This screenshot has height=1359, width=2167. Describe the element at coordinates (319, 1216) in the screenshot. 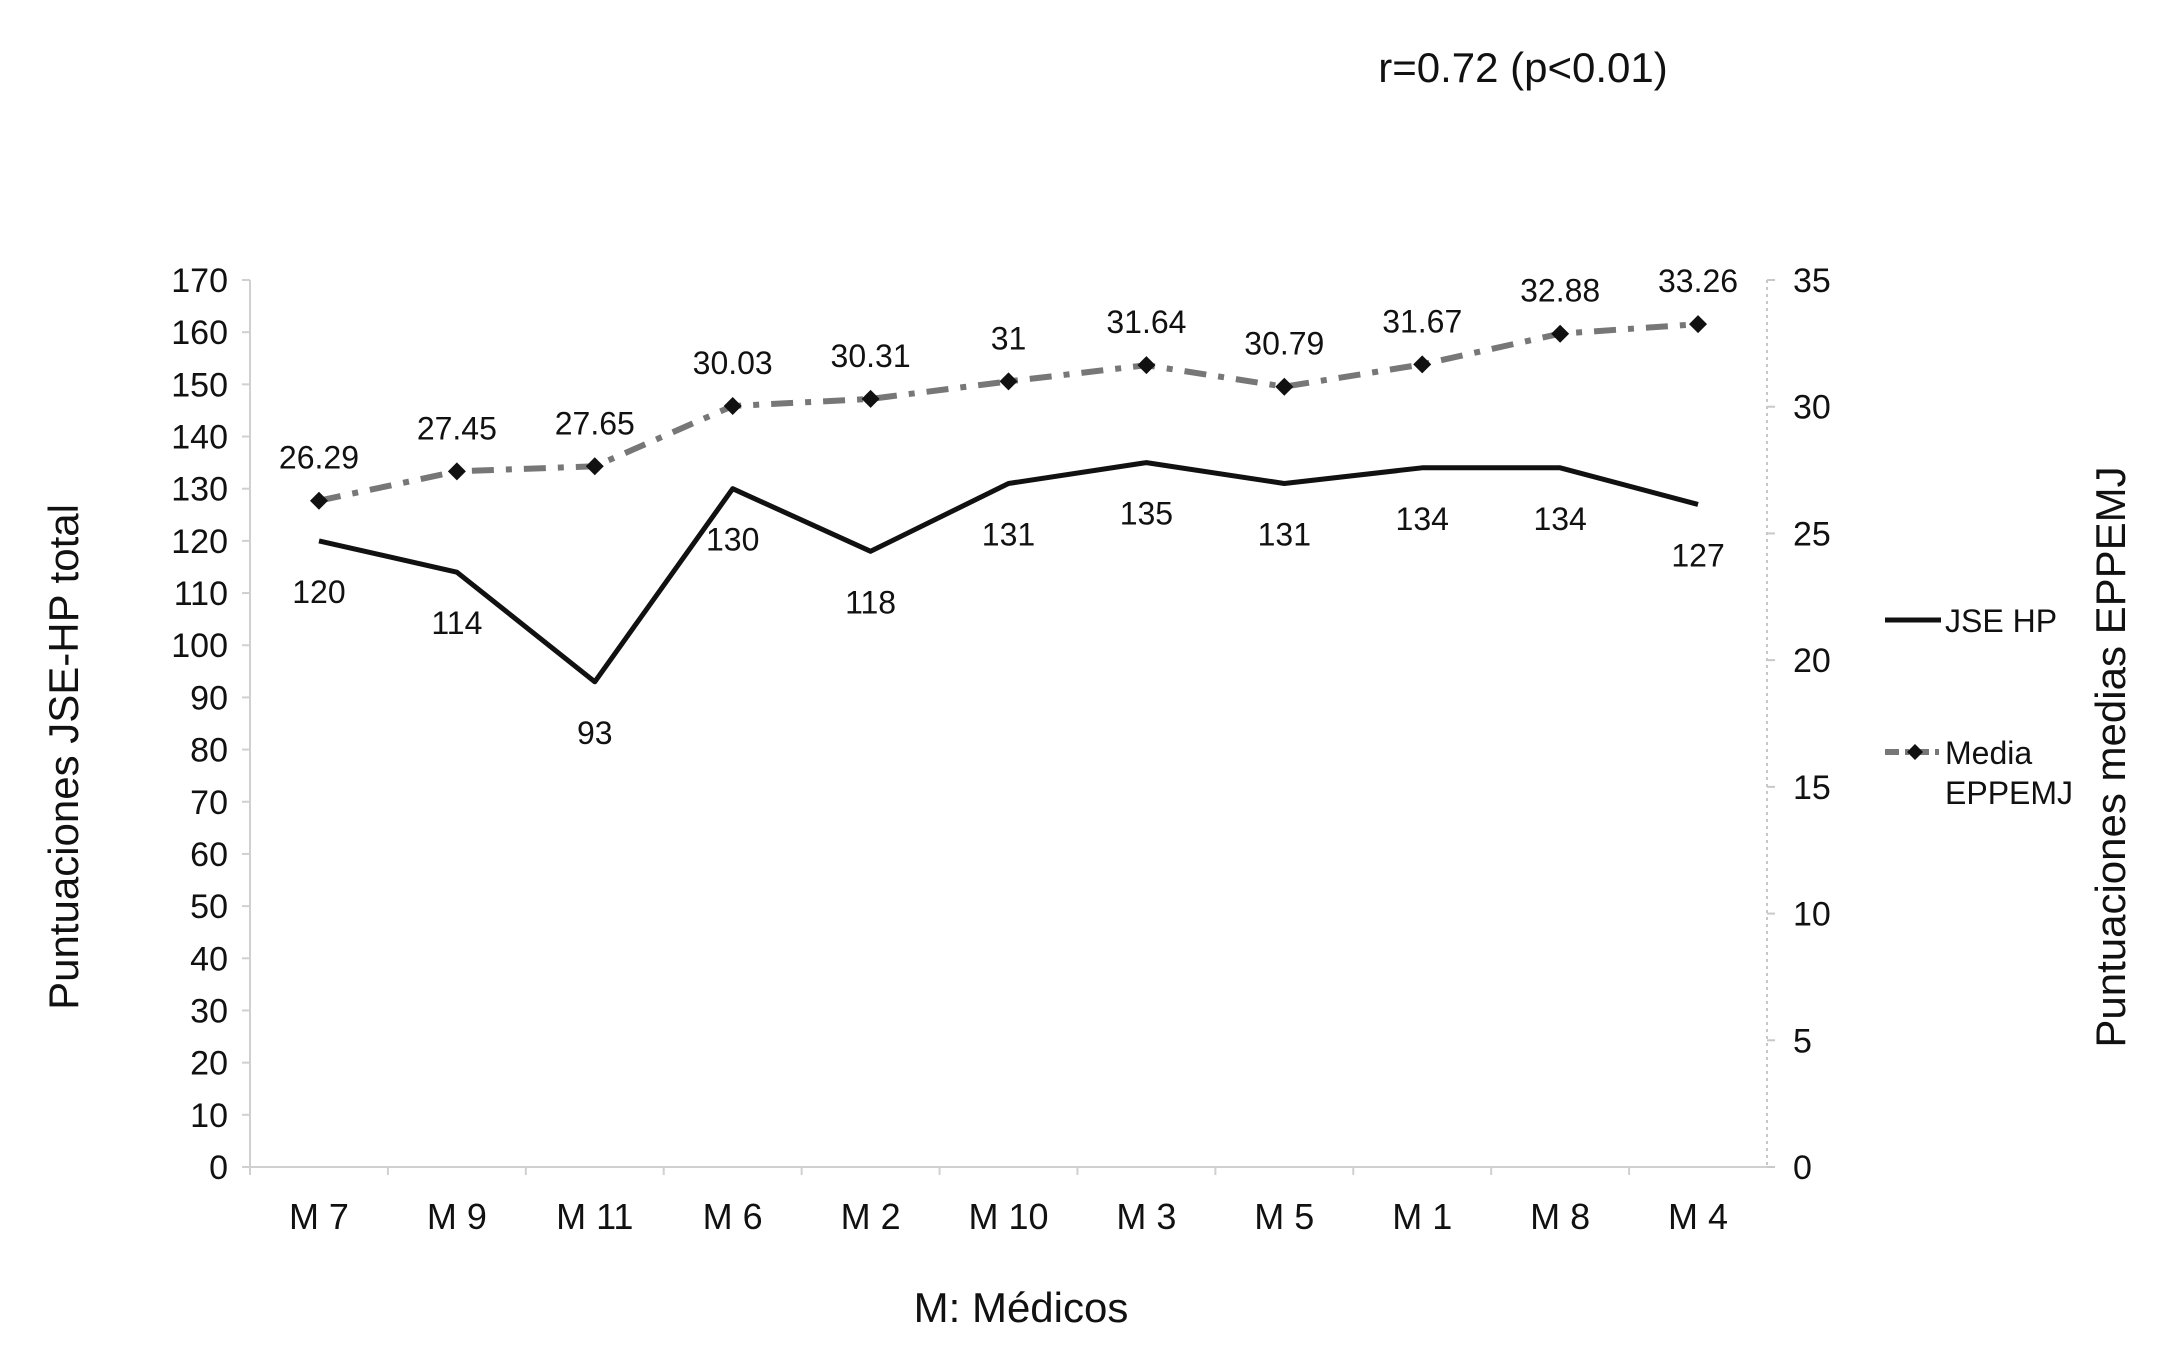

I see `x-tick-label: M 7` at that location.